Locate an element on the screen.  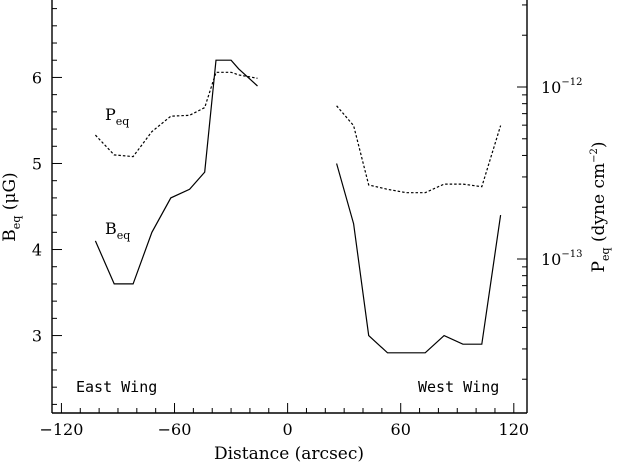
west-wing-label: West Wing is located at coordinates (458, 387).